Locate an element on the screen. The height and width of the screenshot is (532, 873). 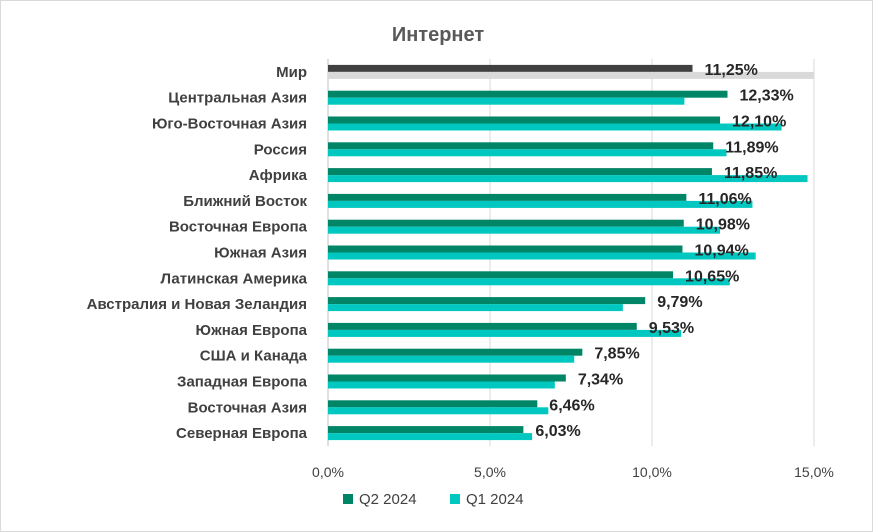
category-label: Центральная Азия is located at coordinates (237, 98).